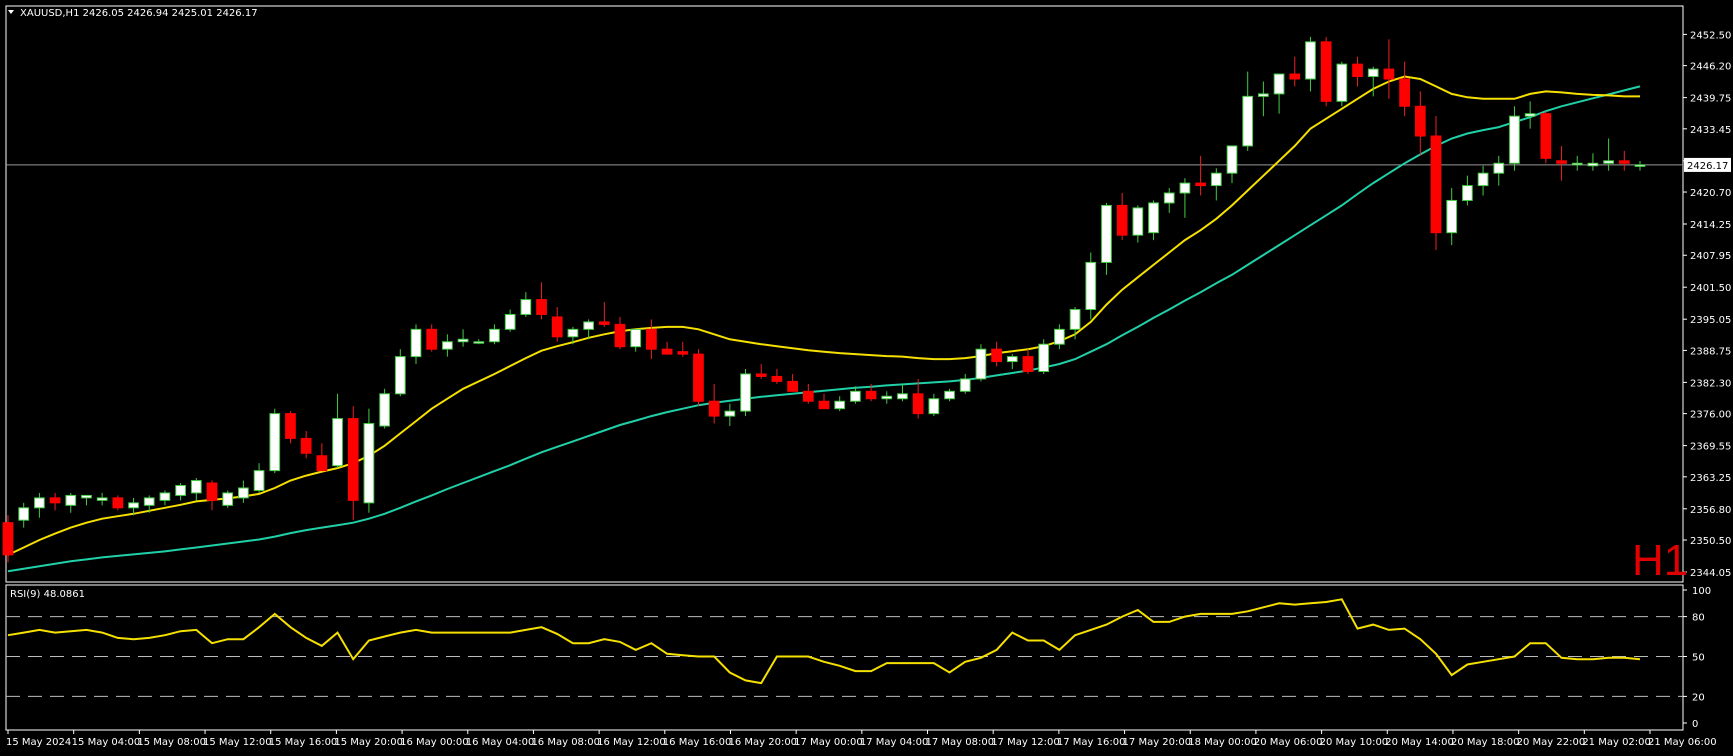  Describe the element at coordinates (1157, 742) in the screenshot. I see `x-tick-label: 17 May 20:00` at that location.